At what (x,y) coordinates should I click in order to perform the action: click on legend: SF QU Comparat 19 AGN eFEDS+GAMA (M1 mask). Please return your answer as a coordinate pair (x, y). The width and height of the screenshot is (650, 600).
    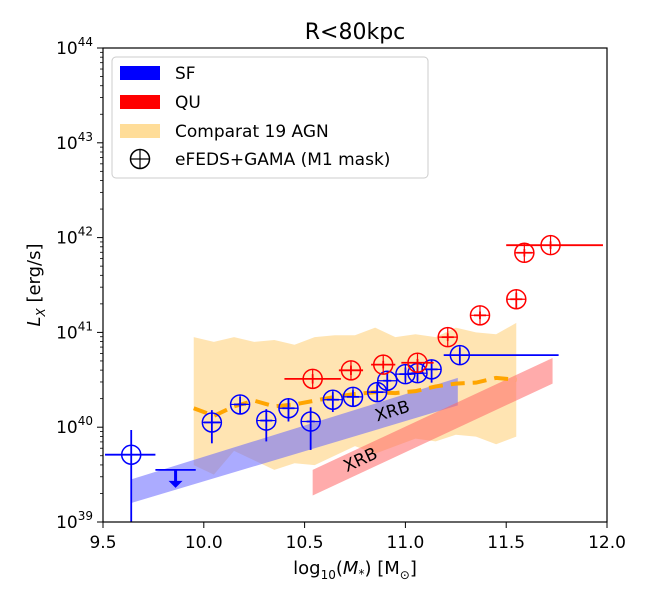
    Looking at the image, I should click on (270, 117).